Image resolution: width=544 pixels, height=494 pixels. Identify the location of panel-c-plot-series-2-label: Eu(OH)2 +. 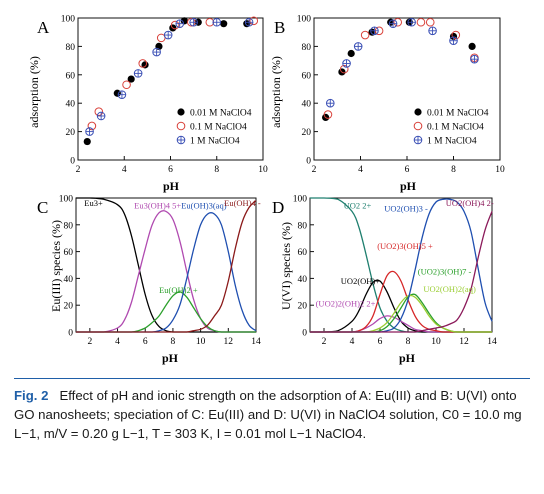
(178, 290).